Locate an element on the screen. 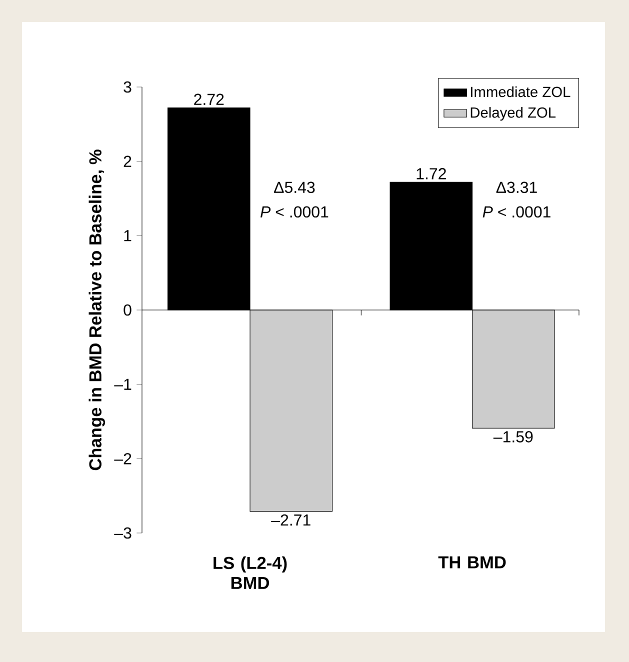 This screenshot has height=662, width=629. annotation: Δ3.31 is located at coordinates (516, 188).